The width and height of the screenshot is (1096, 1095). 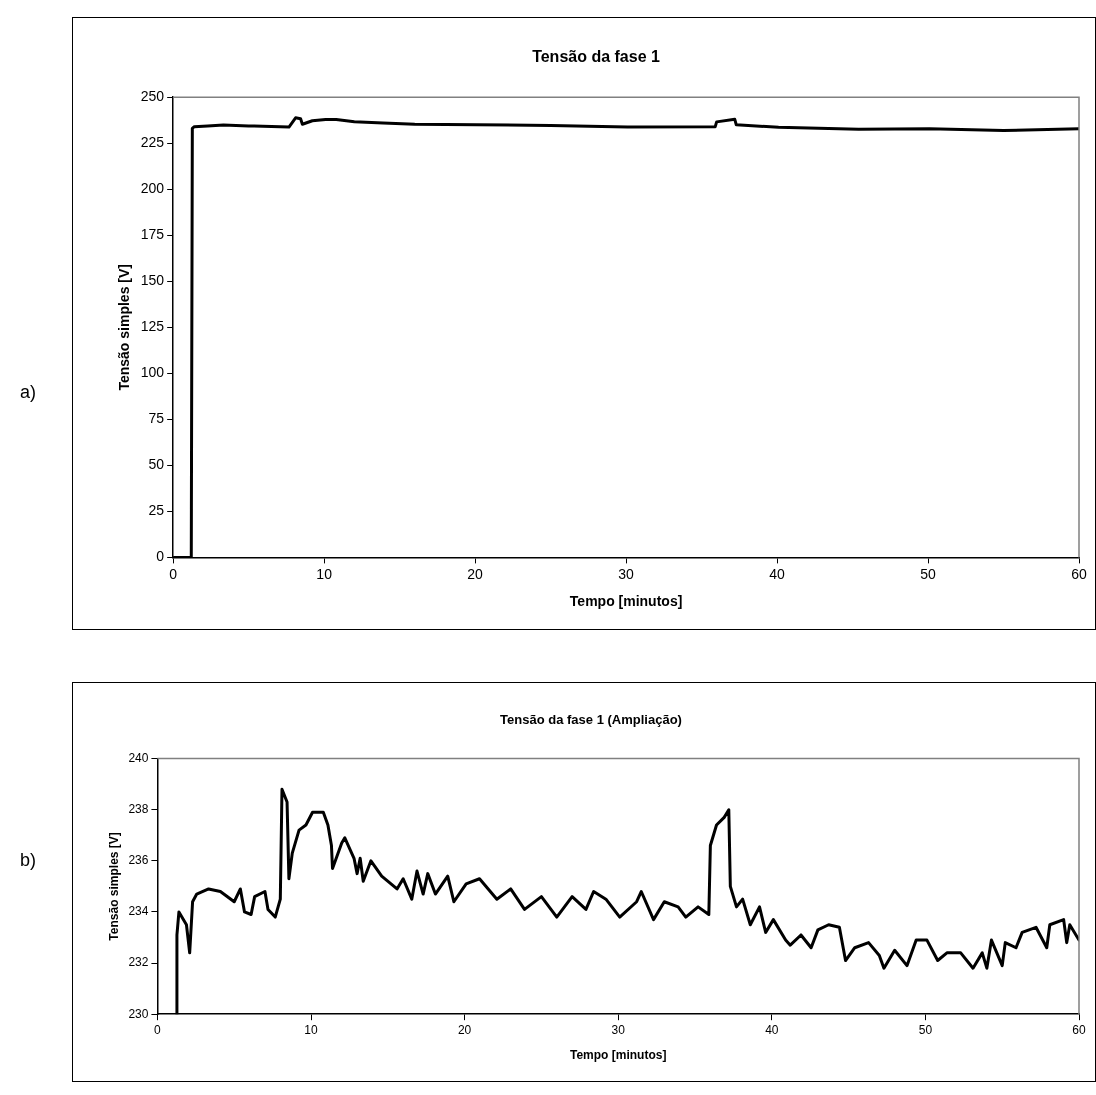 I want to click on y-tick-label: 200, so click(x=152, y=188).